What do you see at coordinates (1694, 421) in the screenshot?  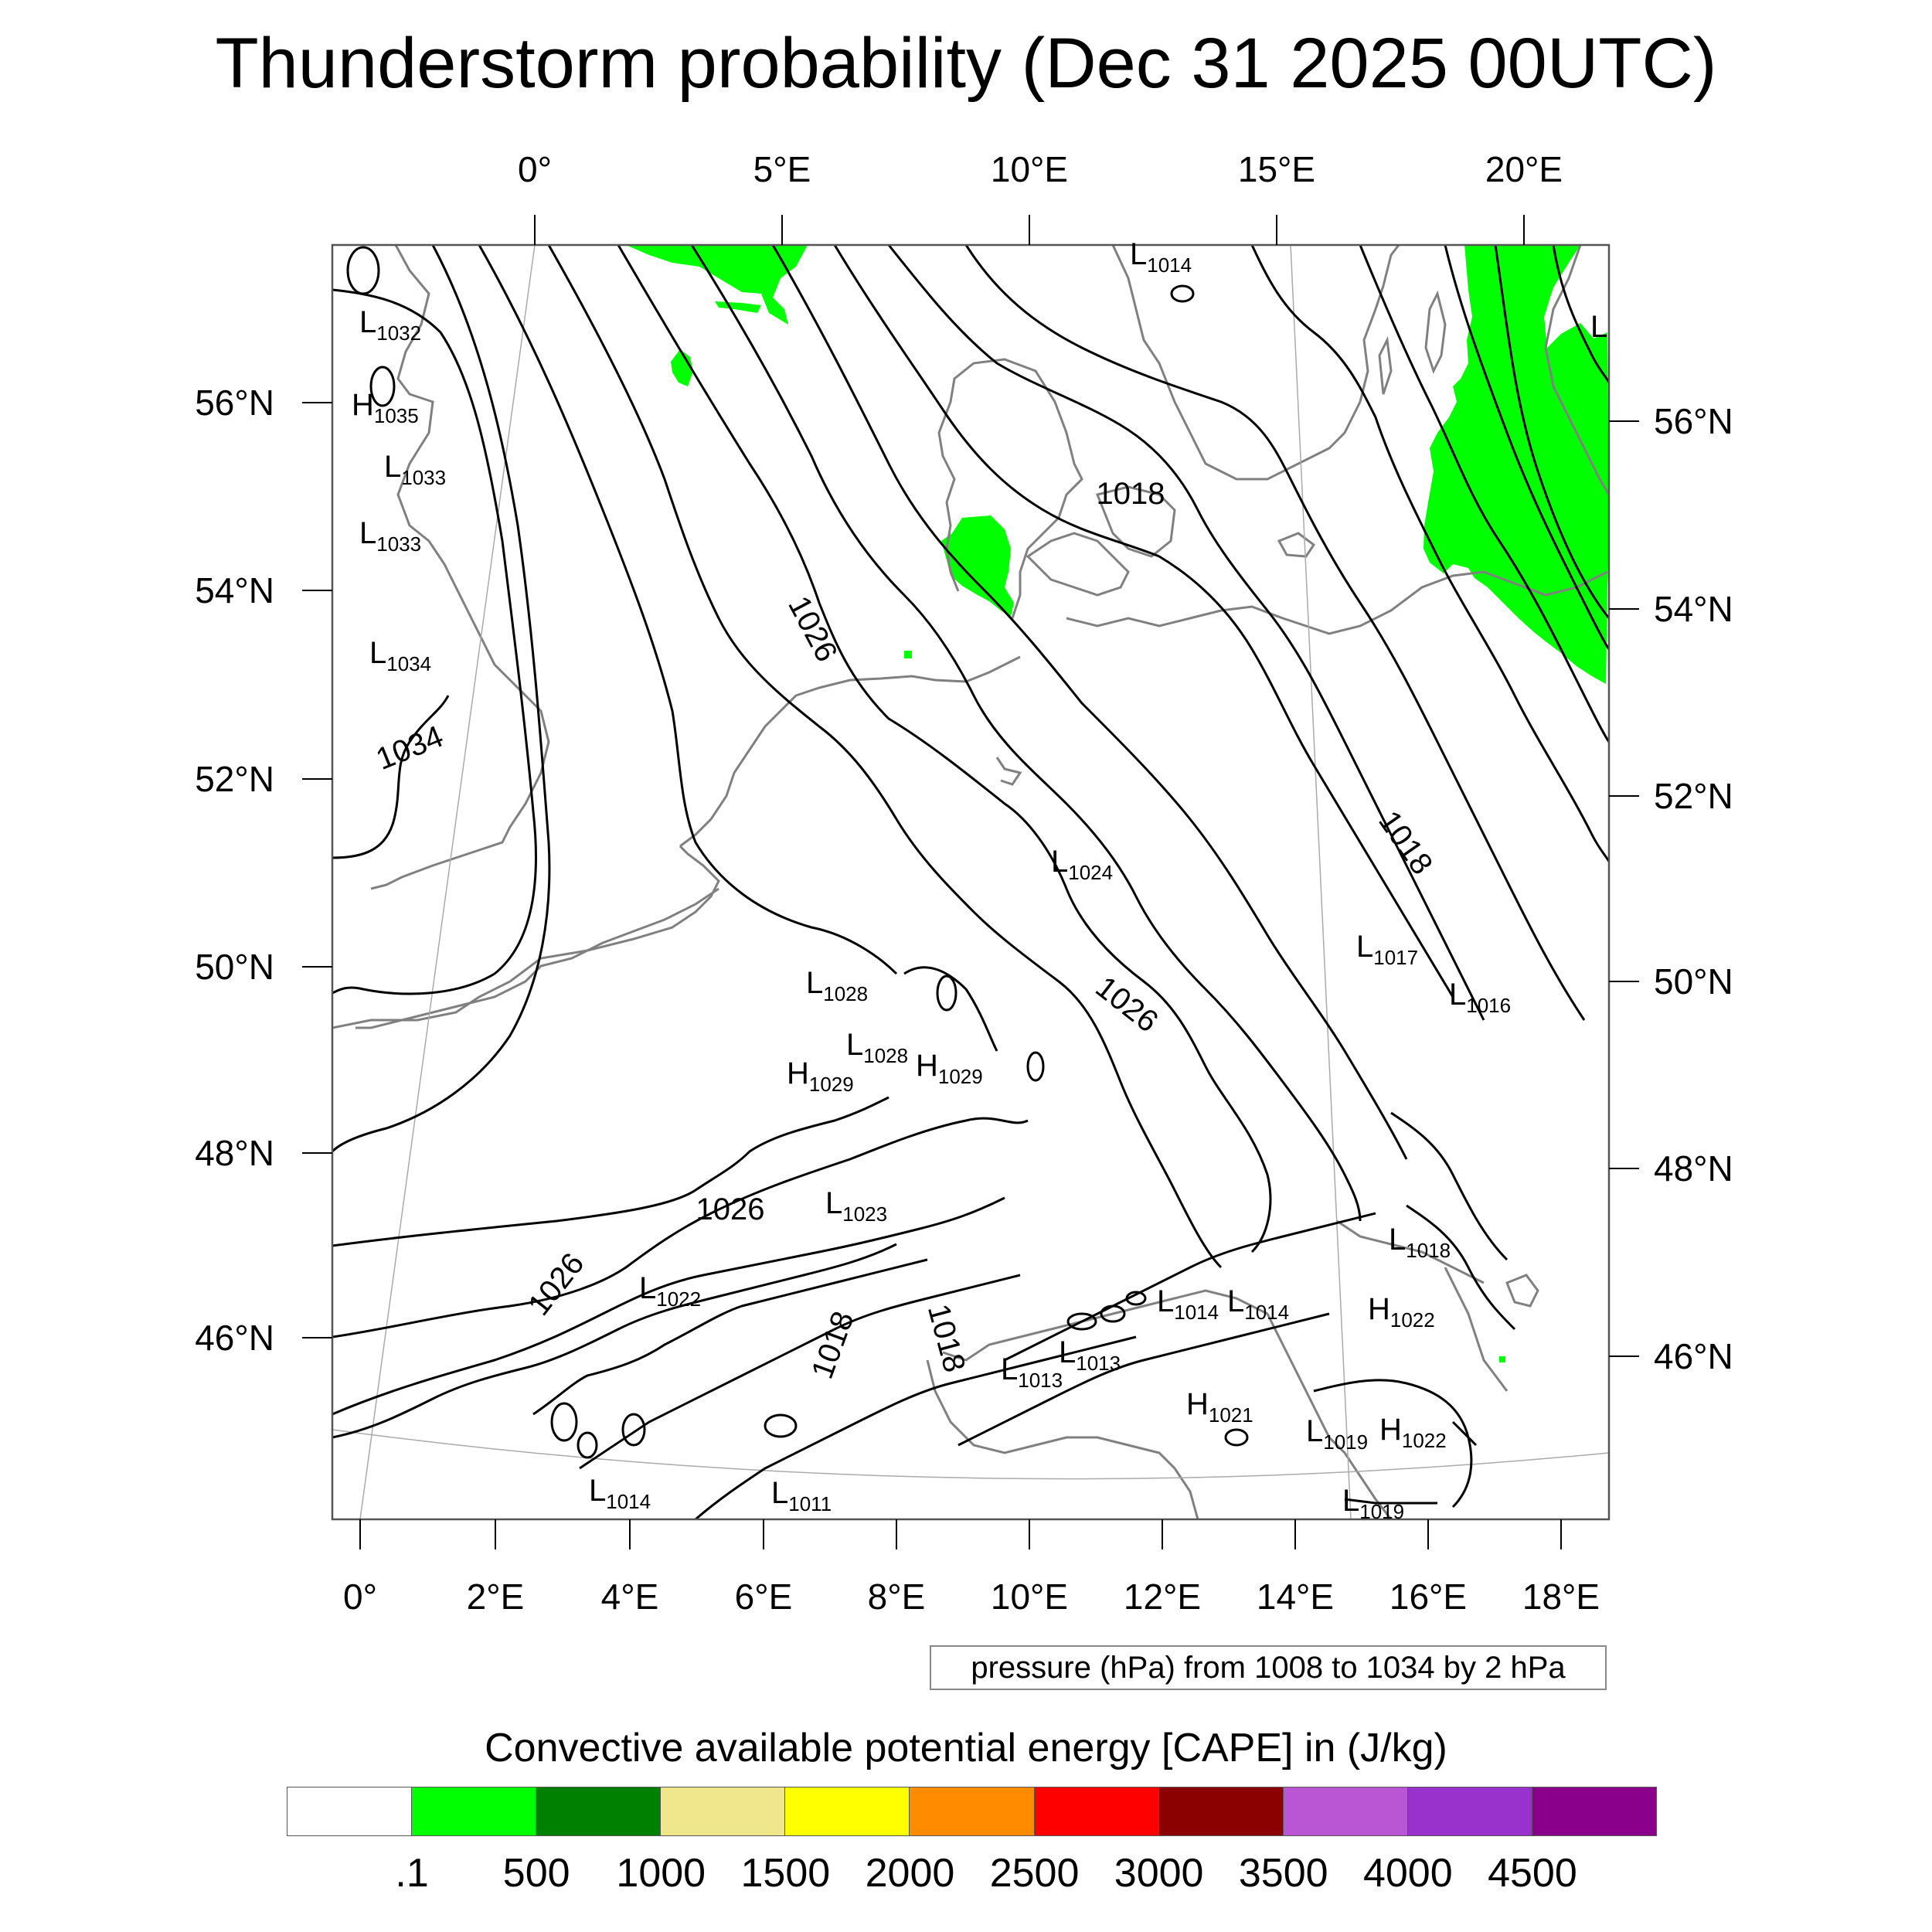 I see `right-axis-label: 56°N` at bounding box center [1694, 421].